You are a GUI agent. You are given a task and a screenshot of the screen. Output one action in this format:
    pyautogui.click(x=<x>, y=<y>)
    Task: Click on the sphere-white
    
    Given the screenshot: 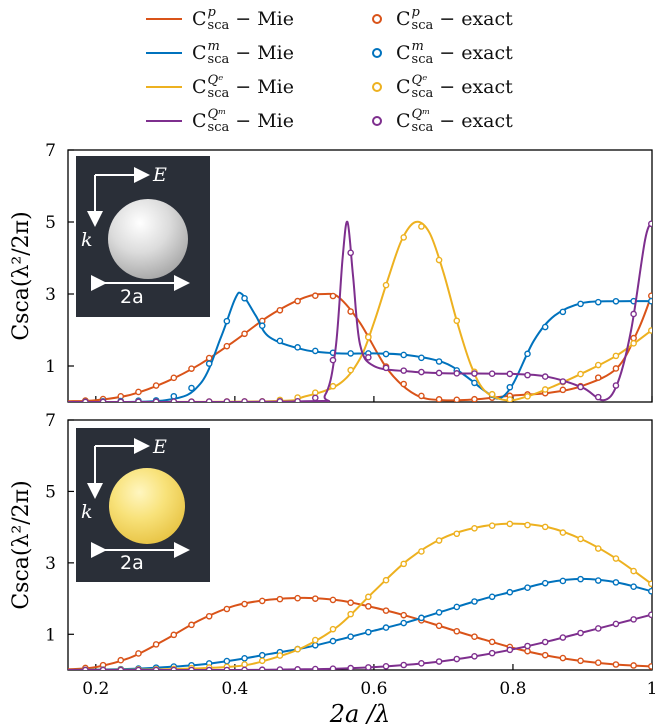 What is the action you would take?
    pyautogui.click(x=148, y=239)
    